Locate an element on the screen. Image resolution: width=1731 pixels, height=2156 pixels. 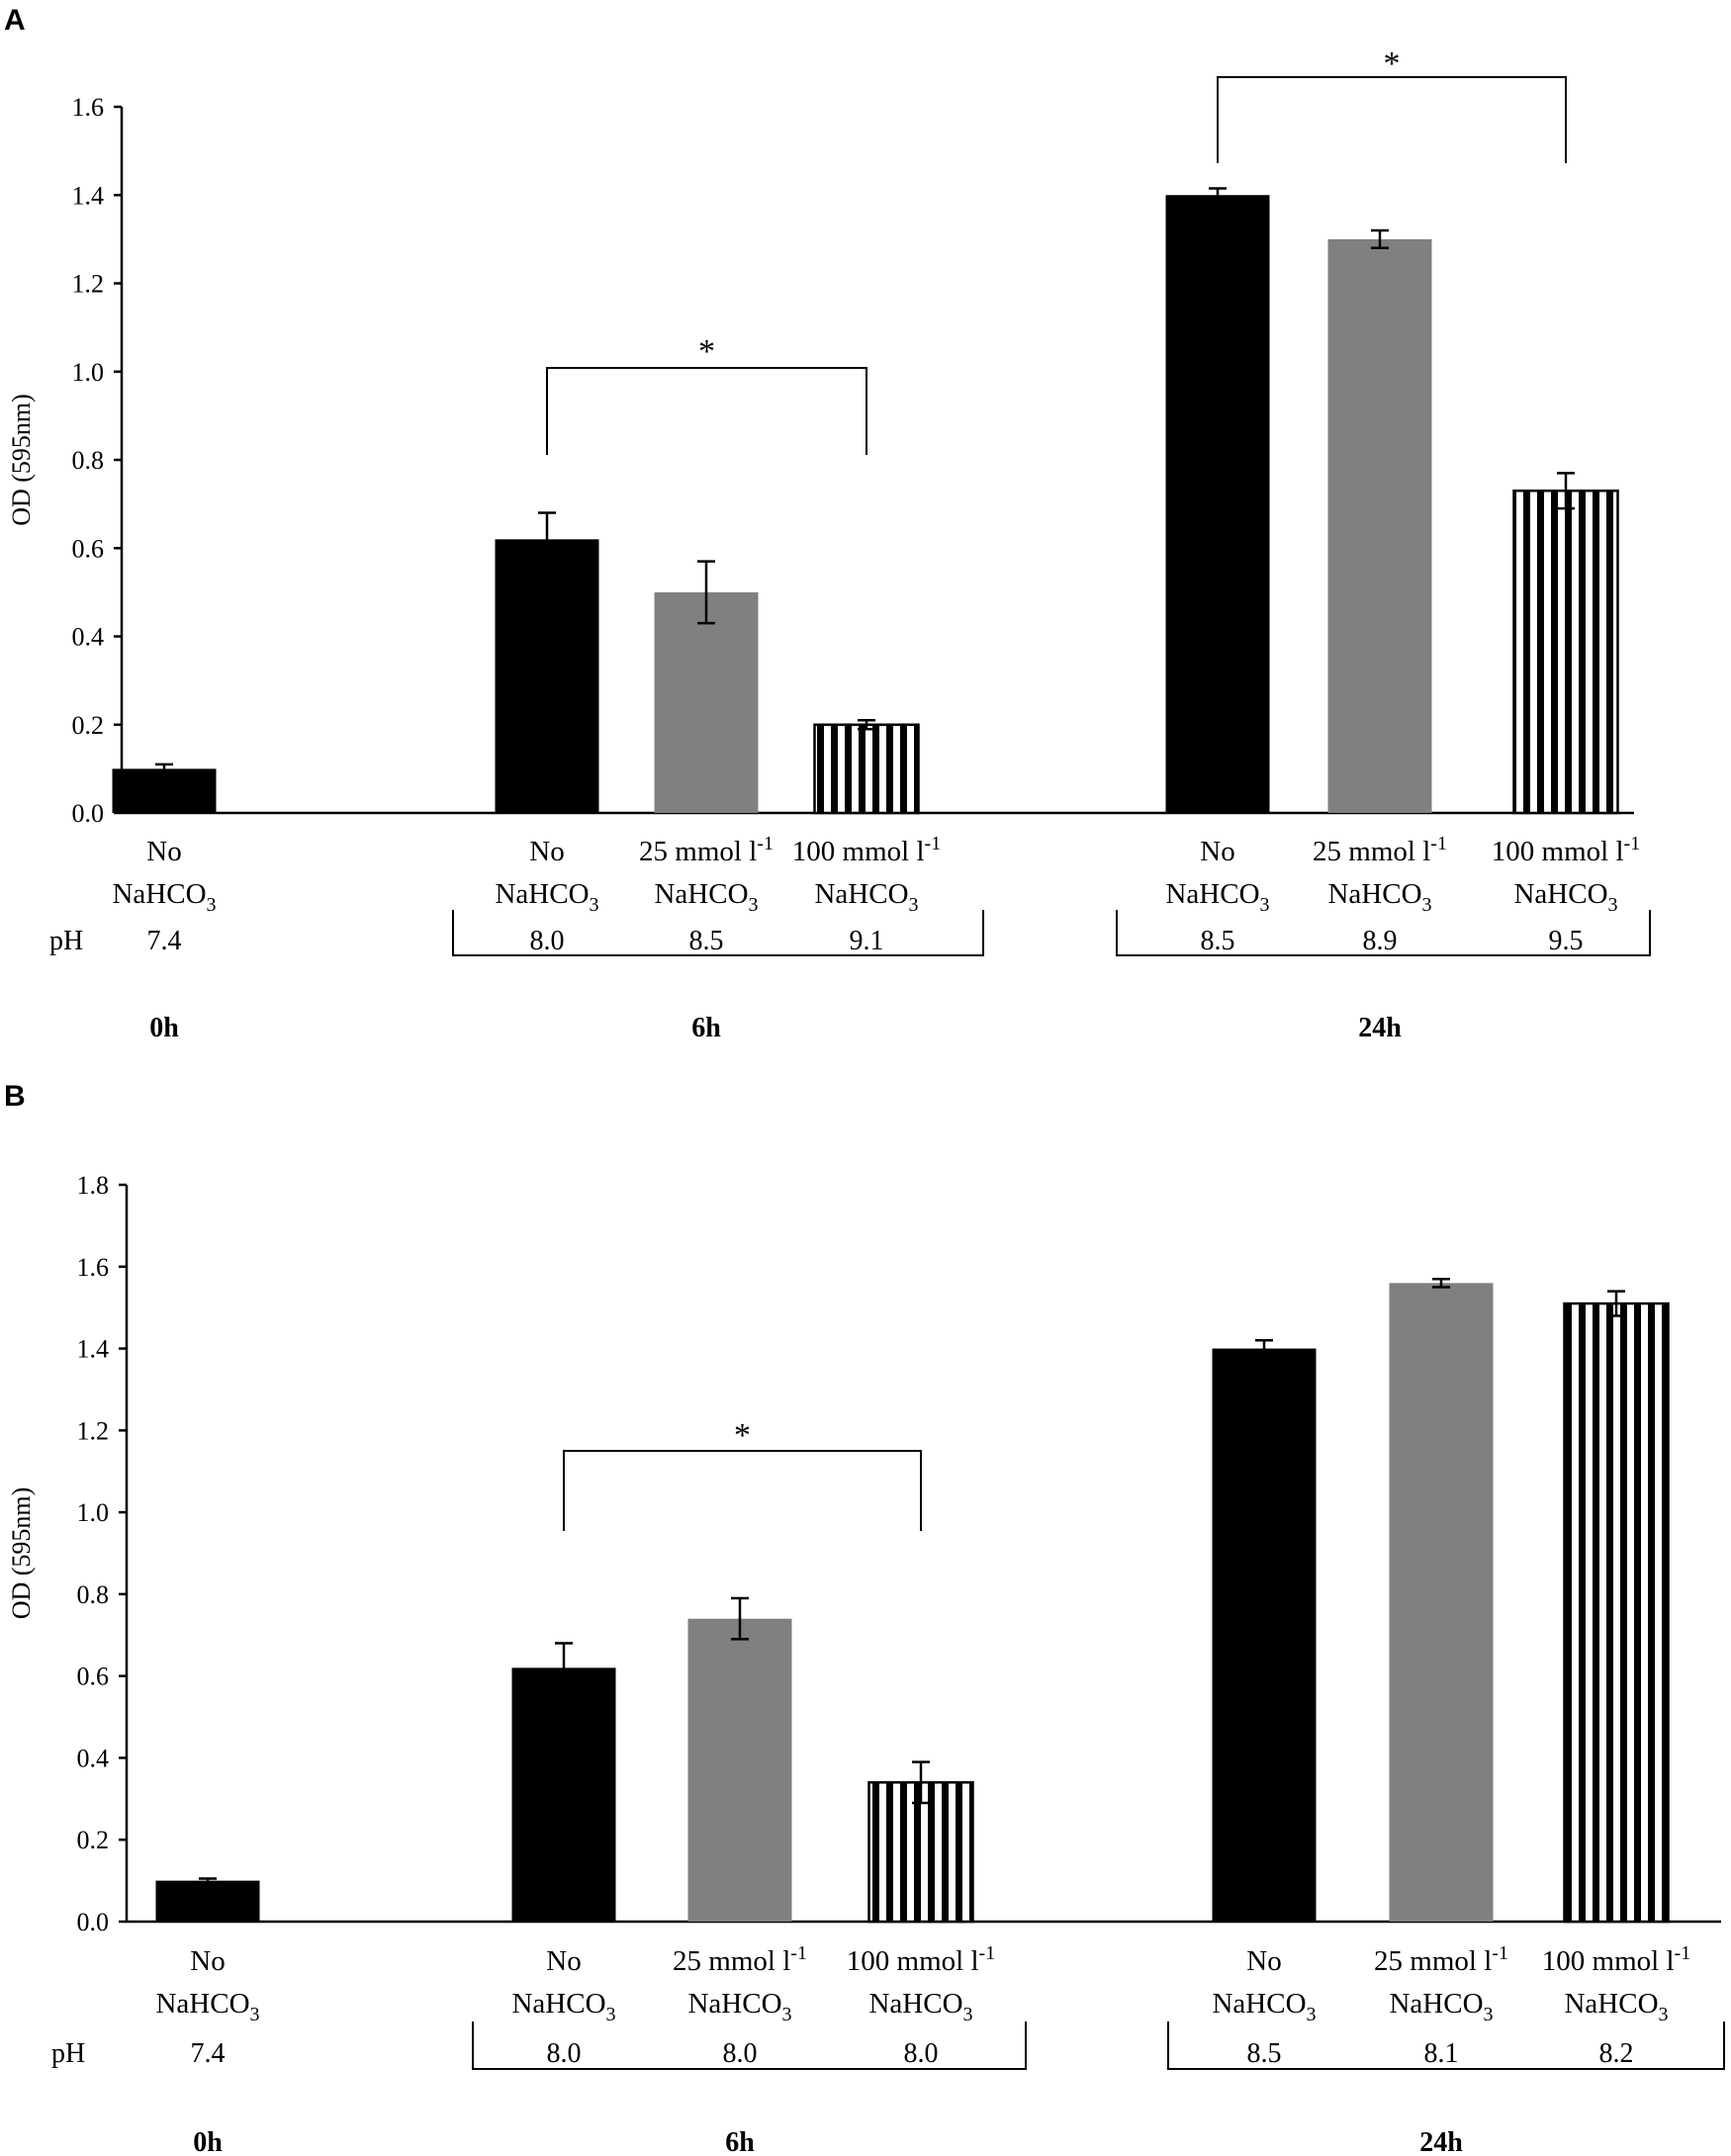
time-label: 0h is located at coordinates (208, 2141).